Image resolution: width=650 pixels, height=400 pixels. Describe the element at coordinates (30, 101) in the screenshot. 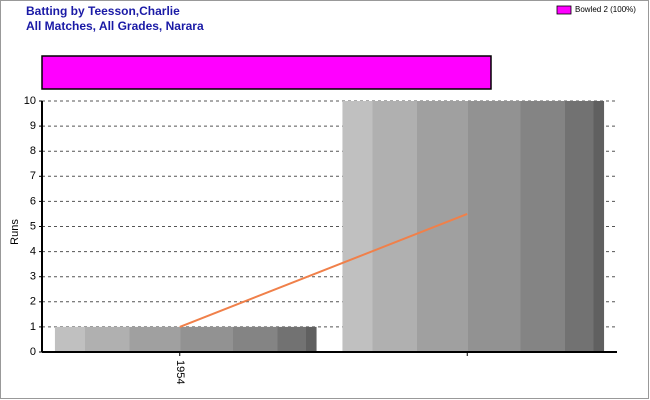

I see `y-tick-label: 10` at that location.